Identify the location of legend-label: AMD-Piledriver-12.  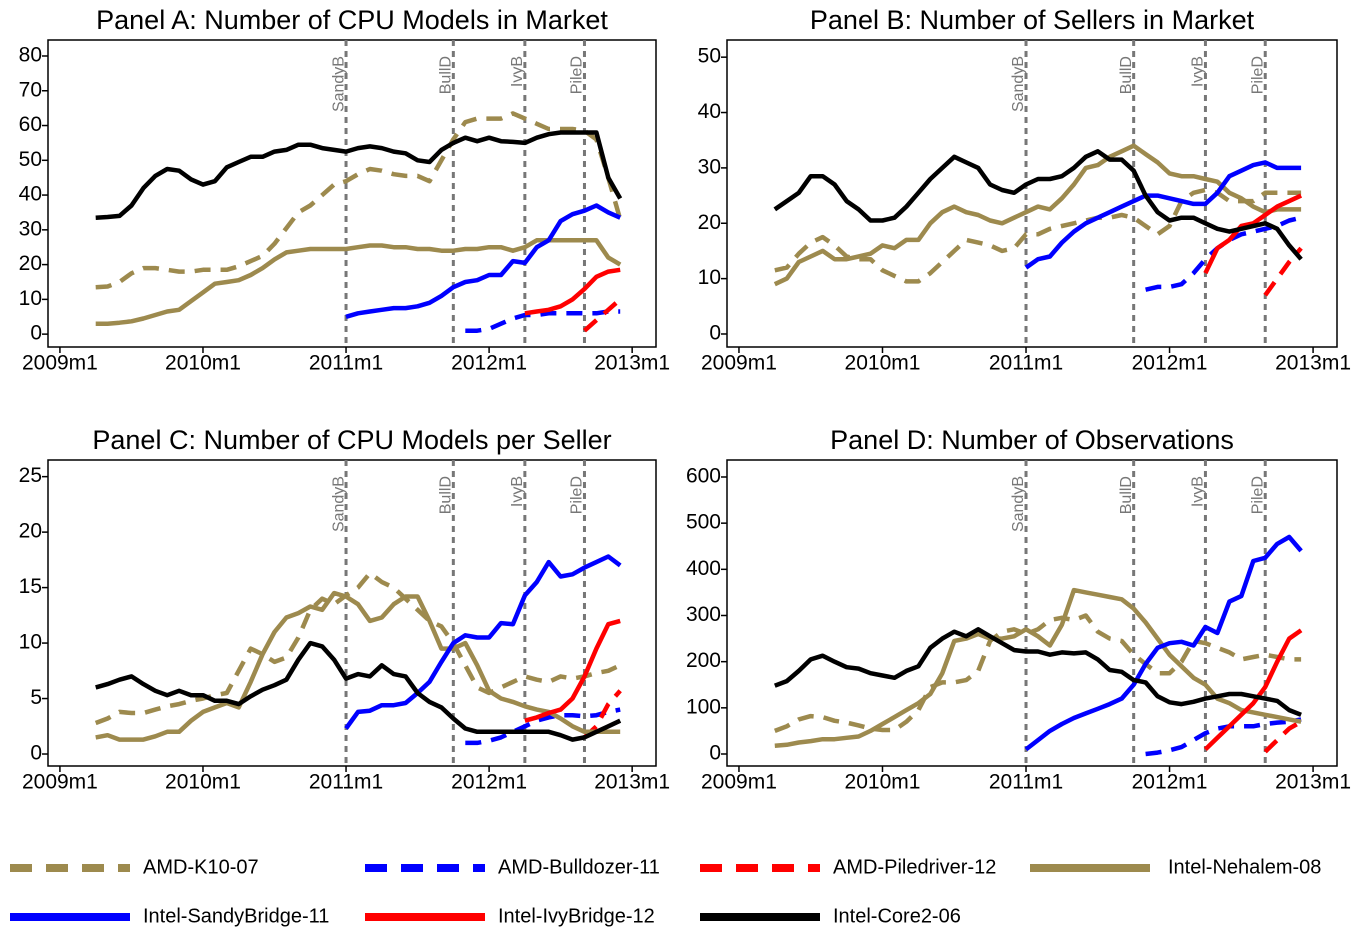
(914, 867).